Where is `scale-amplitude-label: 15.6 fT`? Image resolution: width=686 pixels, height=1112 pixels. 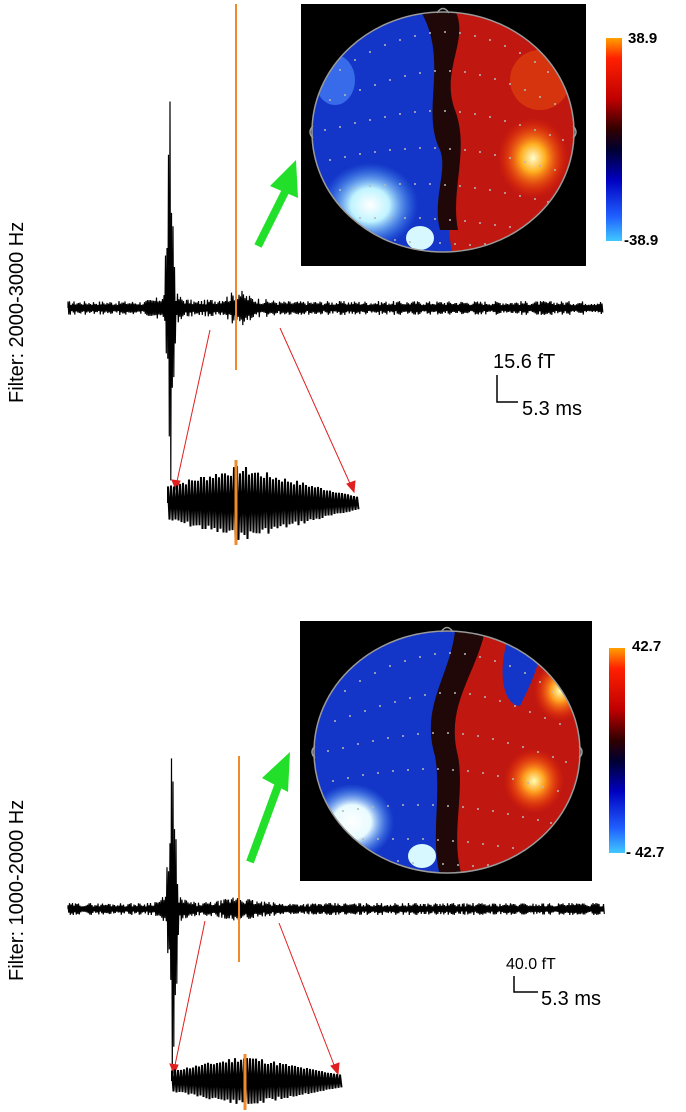
scale-amplitude-label: 15.6 fT is located at coordinates (524, 362).